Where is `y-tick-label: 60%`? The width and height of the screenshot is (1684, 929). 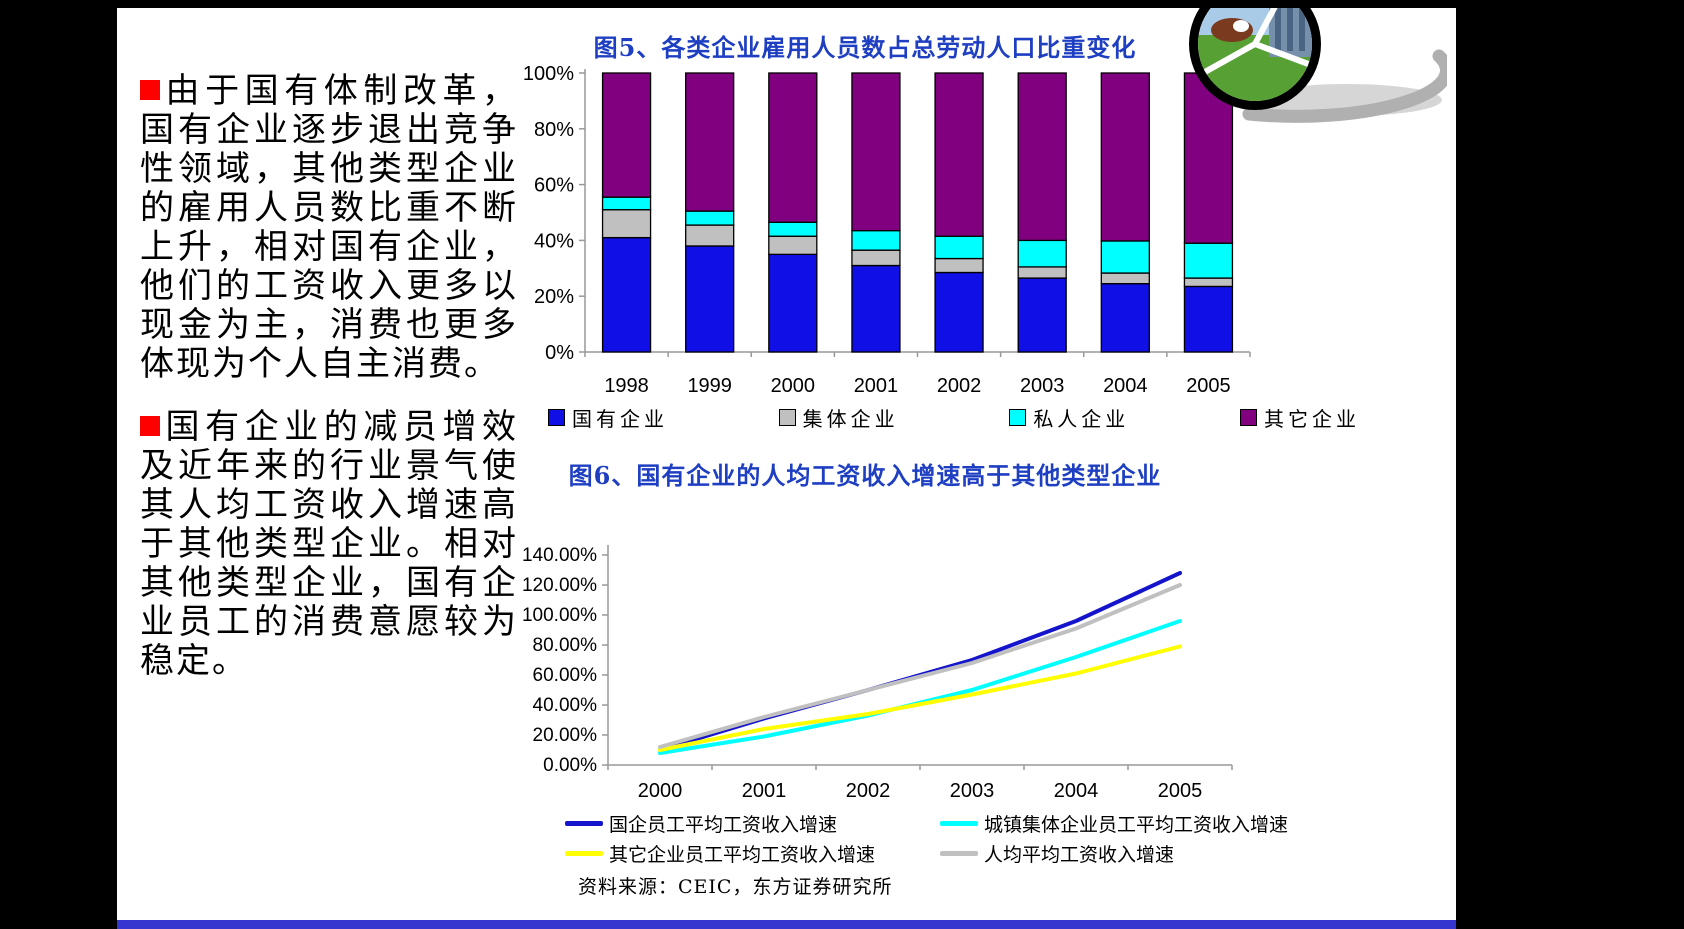 y-tick-label: 60% is located at coordinates (554, 186).